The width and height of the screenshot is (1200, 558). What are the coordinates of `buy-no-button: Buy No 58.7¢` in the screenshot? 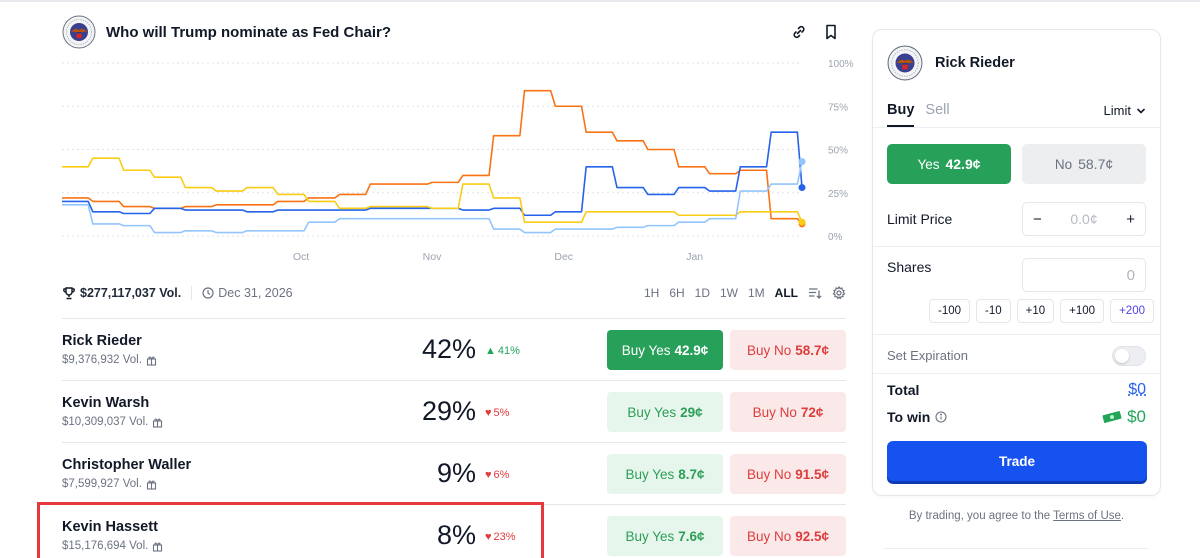 It's located at (788, 350).